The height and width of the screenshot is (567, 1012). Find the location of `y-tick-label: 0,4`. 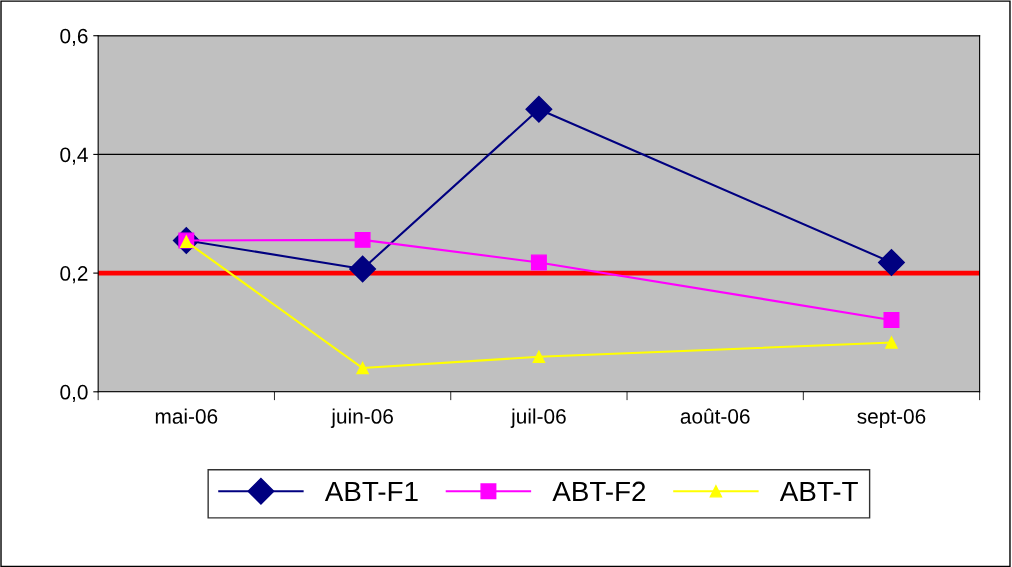

y-tick-label: 0,4 is located at coordinates (74, 156).